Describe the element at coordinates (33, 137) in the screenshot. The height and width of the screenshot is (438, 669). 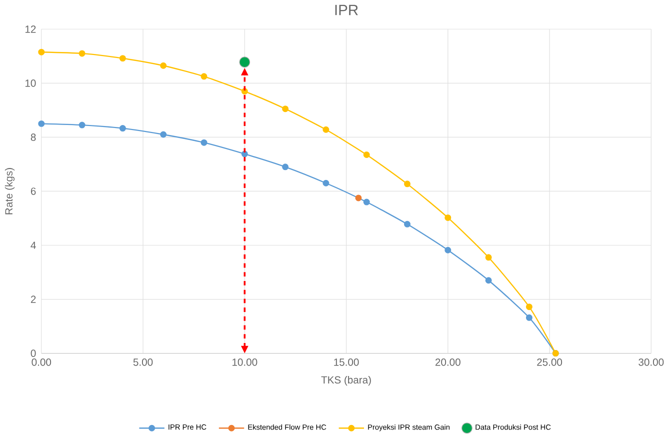
I see `y-tick-label: 8` at that location.